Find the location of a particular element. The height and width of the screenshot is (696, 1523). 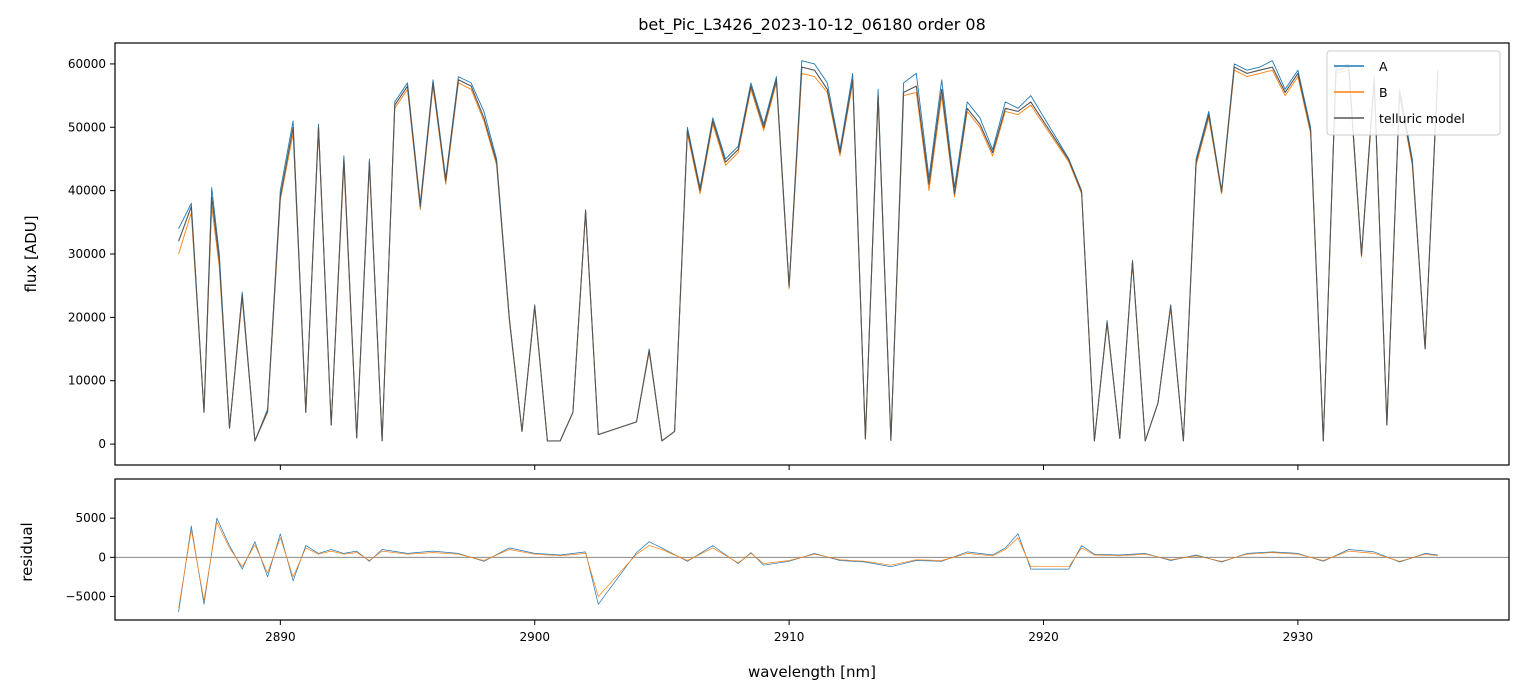

legend-entry-a: A is located at coordinates (1361, 66).